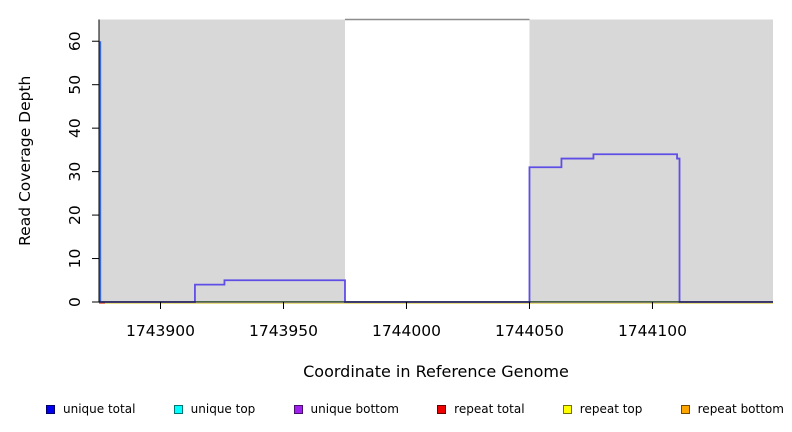 This screenshot has height=432, width=792. I want to click on legend-item-repeat-total: repeat total, so click(481, 409).